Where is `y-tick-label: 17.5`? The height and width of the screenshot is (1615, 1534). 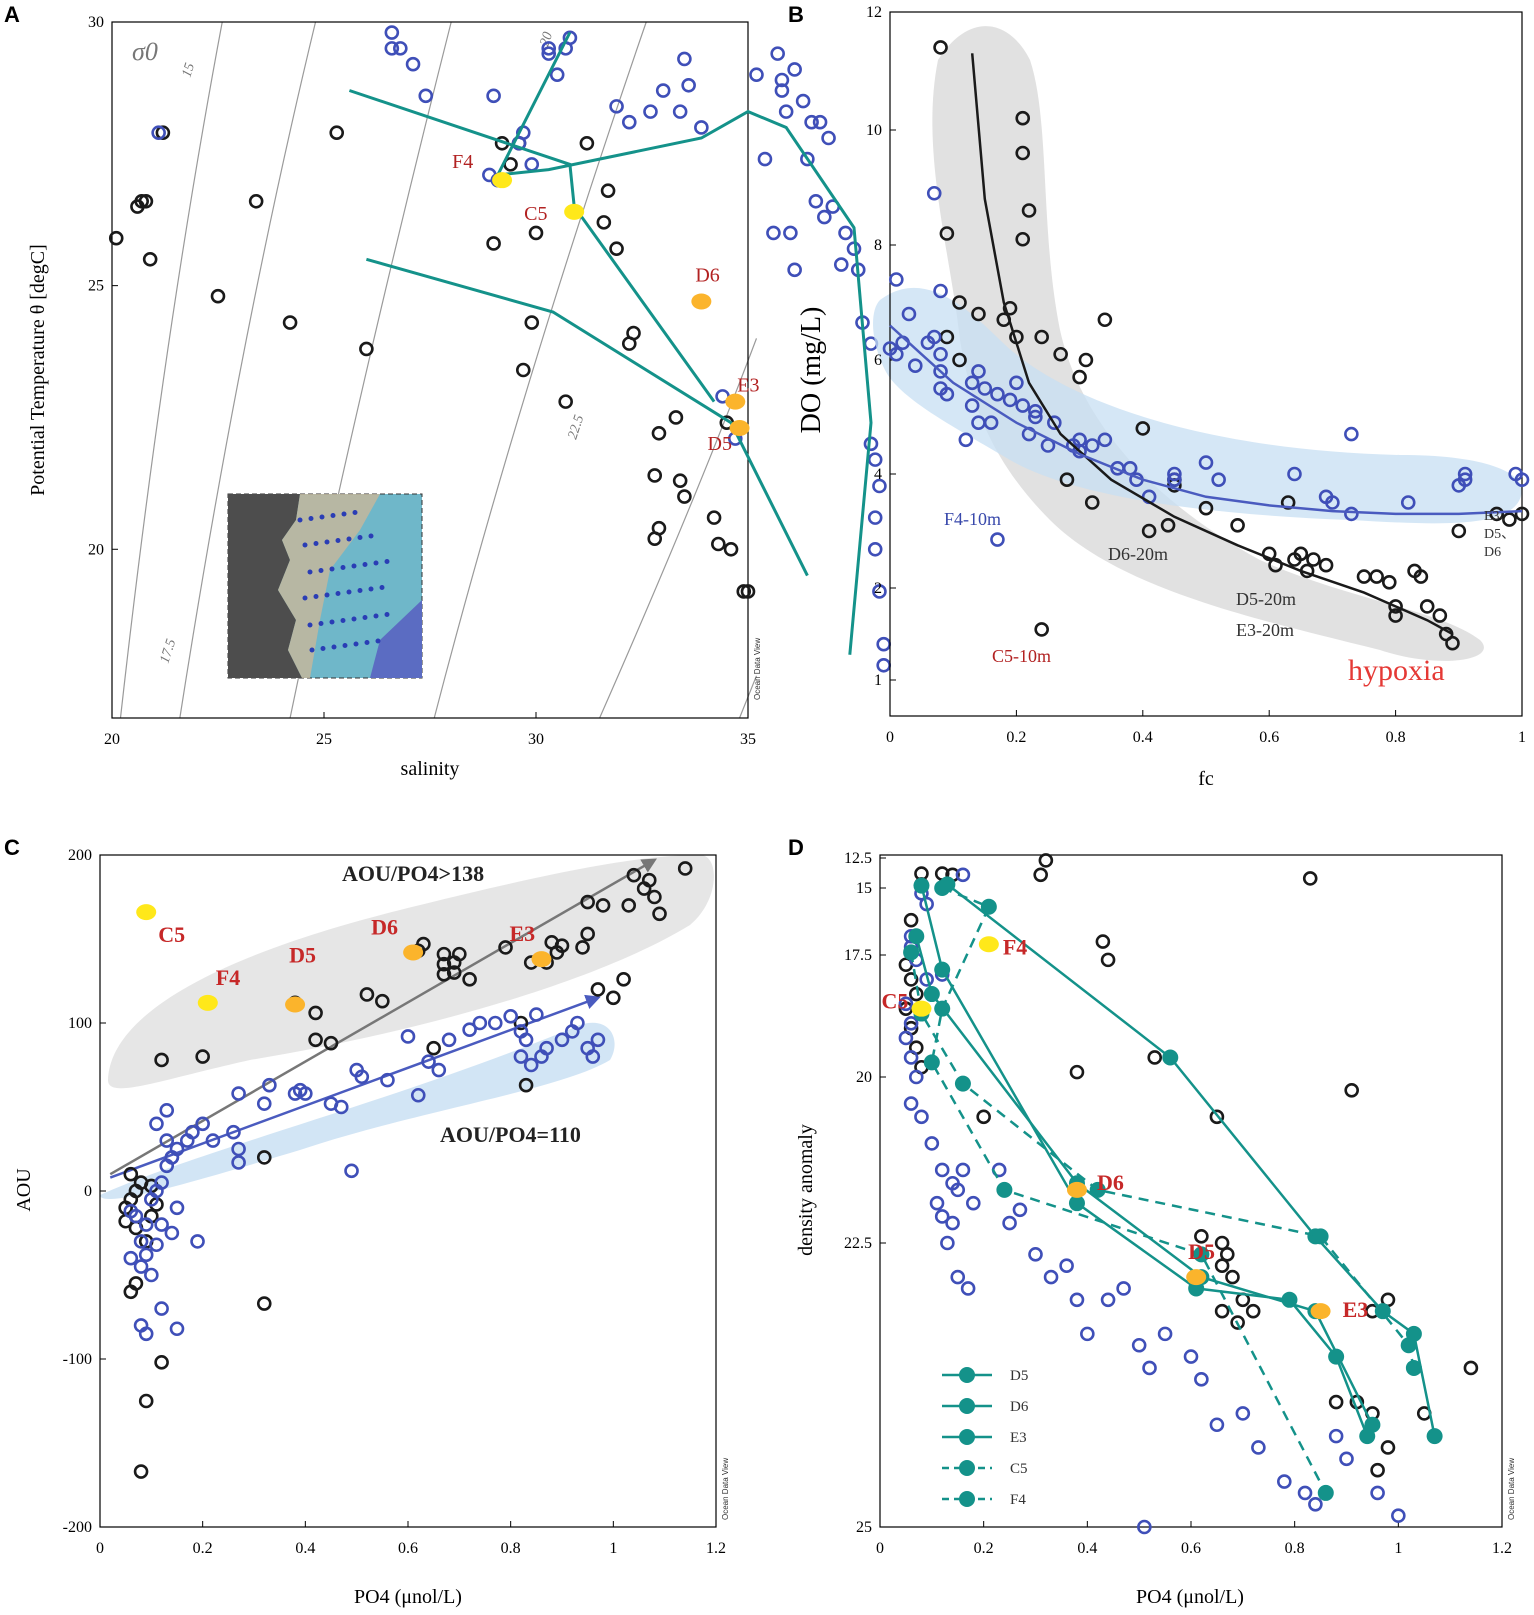 y-tick-label: 17.5 is located at coordinates (858, 955).